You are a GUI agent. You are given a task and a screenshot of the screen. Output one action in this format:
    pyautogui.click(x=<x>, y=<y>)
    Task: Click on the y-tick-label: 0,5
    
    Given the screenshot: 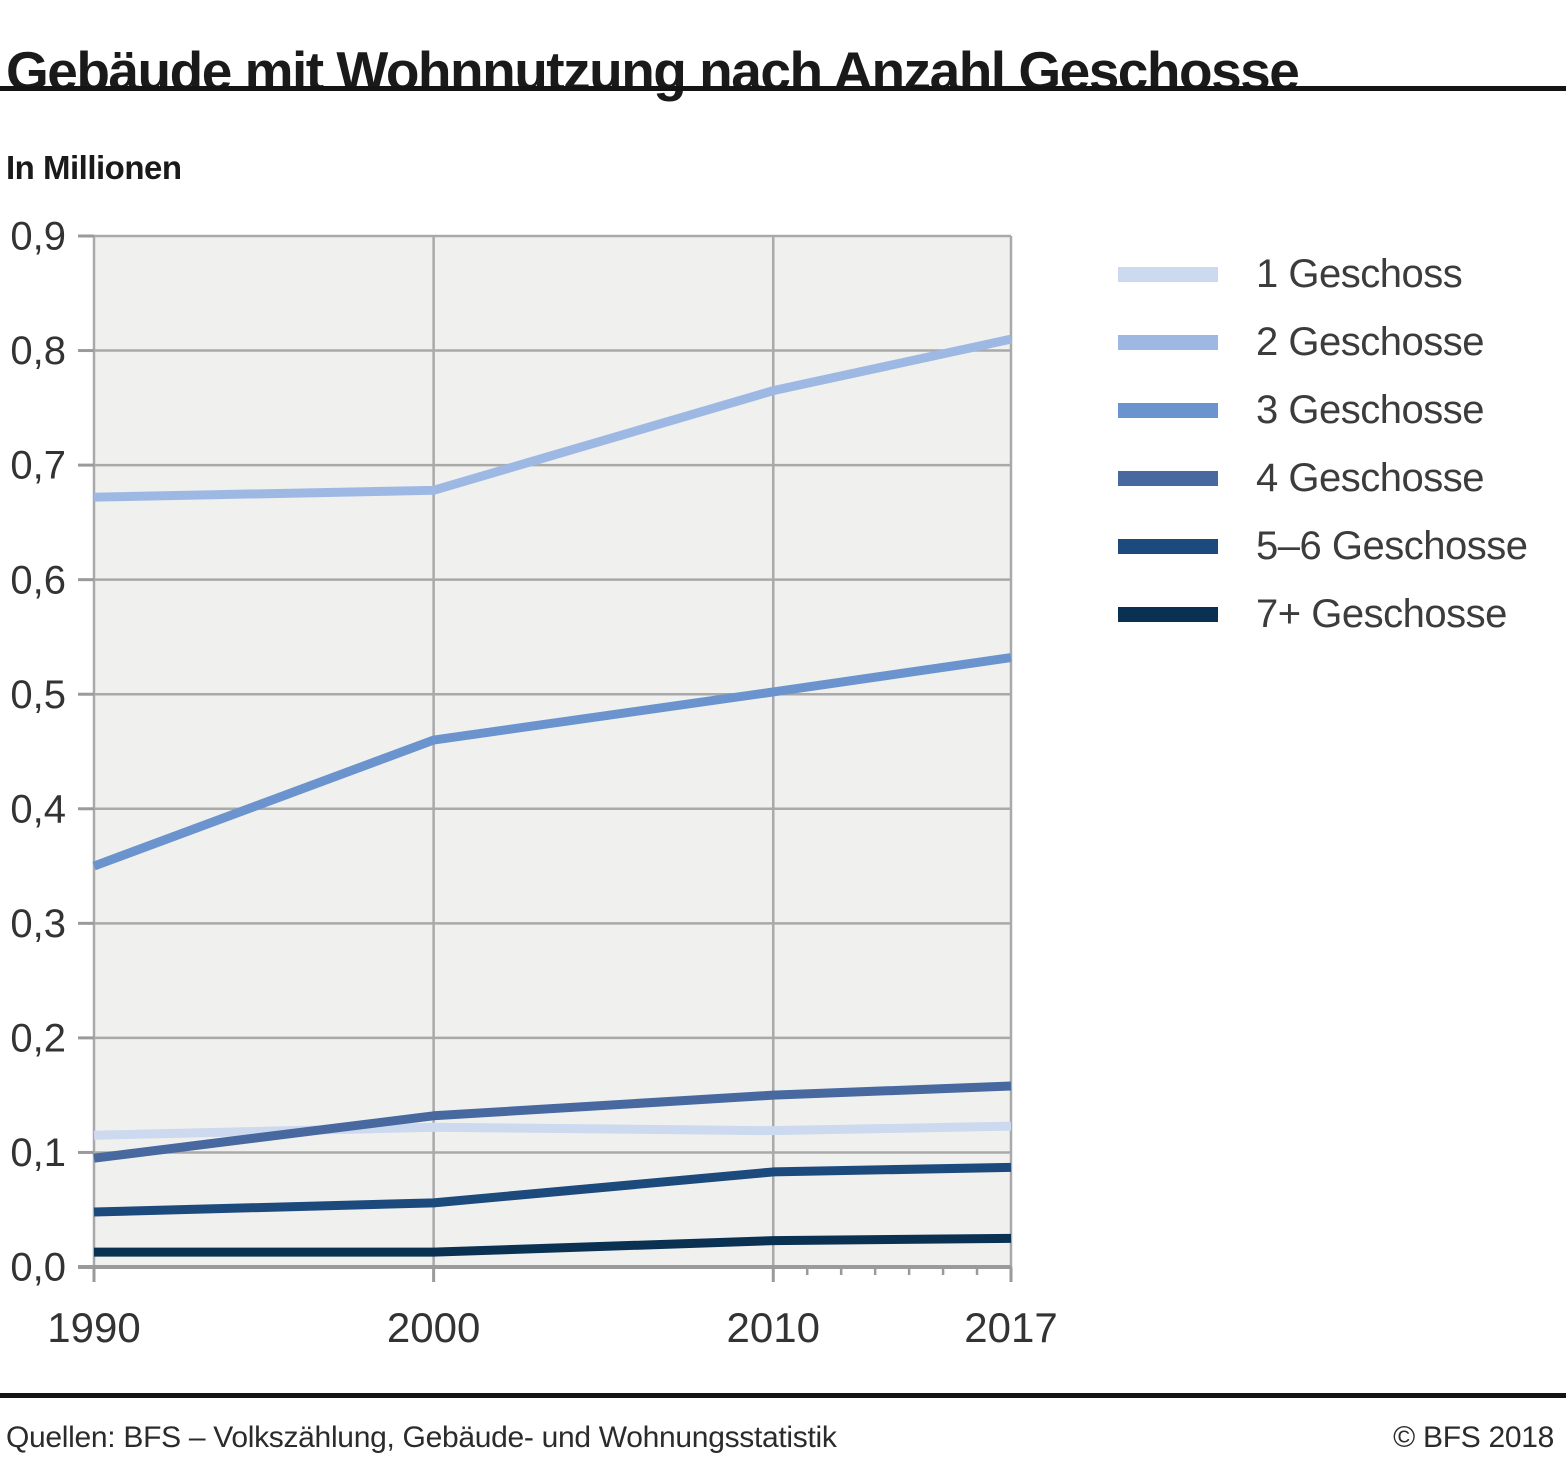 What is the action you would take?
    pyautogui.click(x=38, y=695)
    